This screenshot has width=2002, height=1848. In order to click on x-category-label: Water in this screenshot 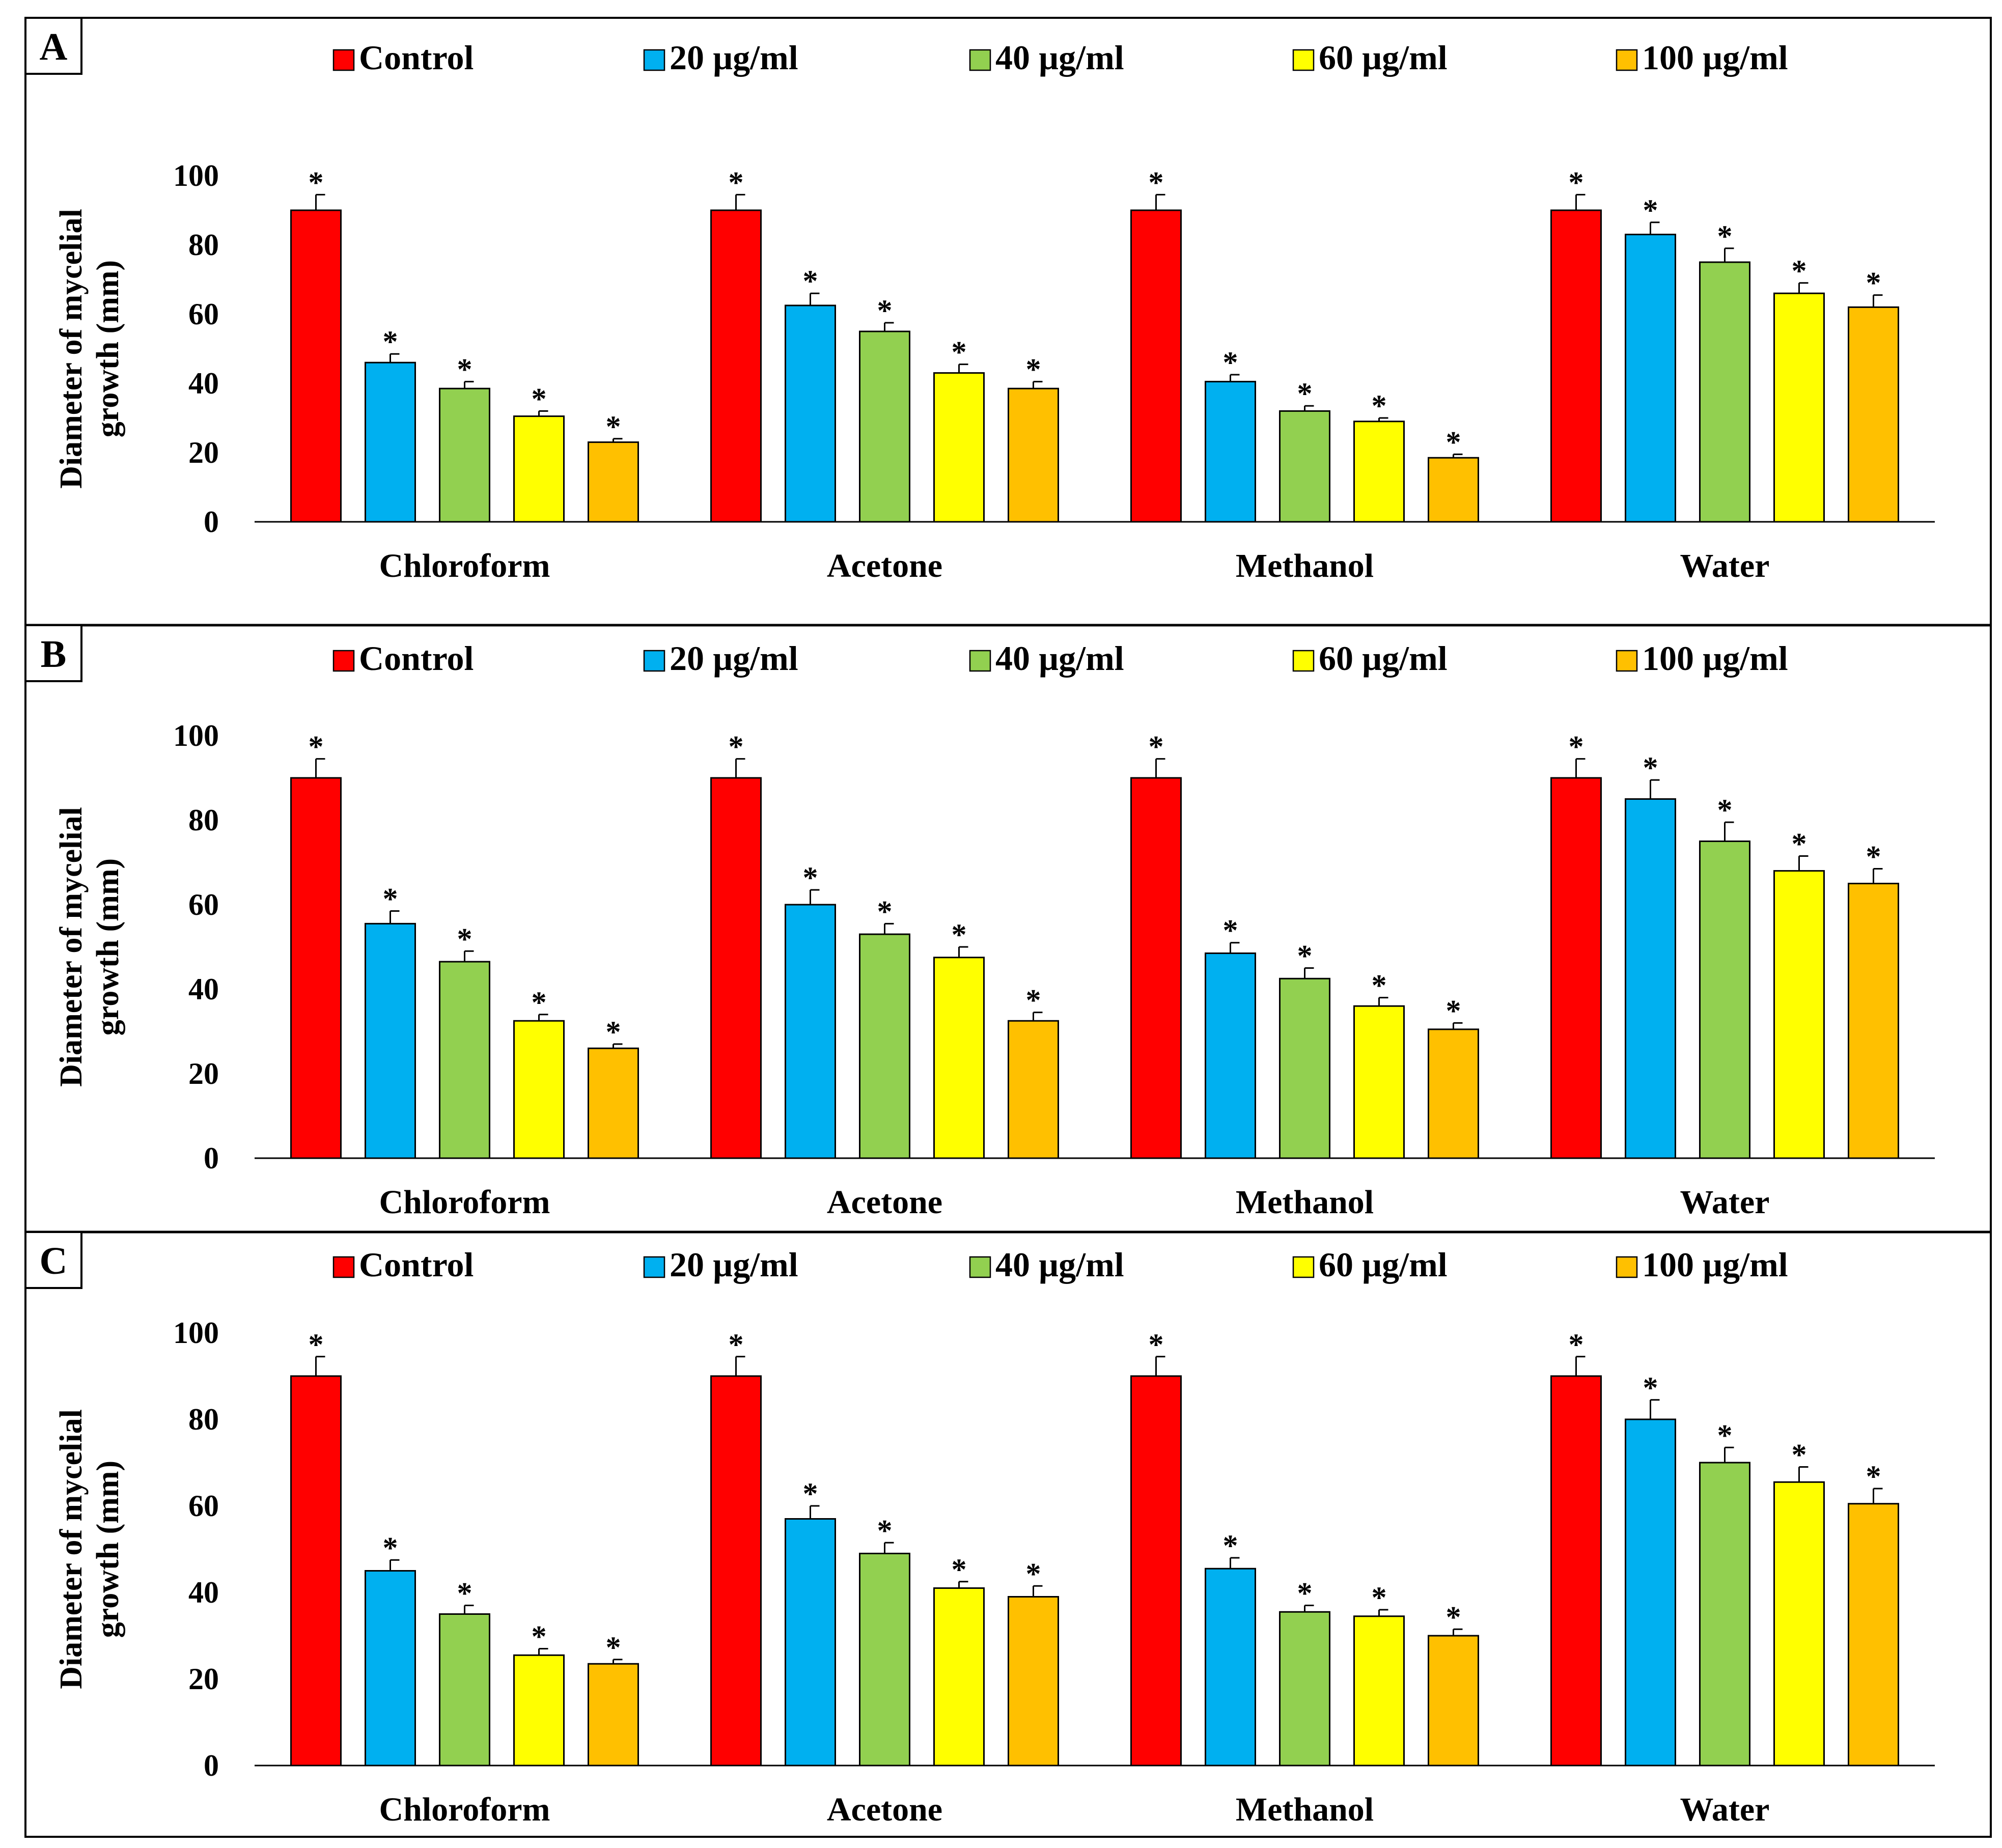, I will do `click(1725, 565)`.